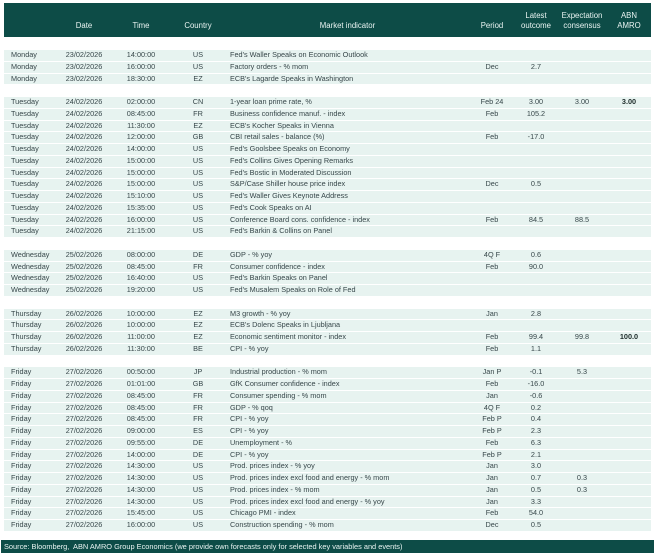 This screenshot has height=559, width=655. Describe the element at coordinates (536, 513) in the screenshot. I see `cell-latest: 54.0` at that location.